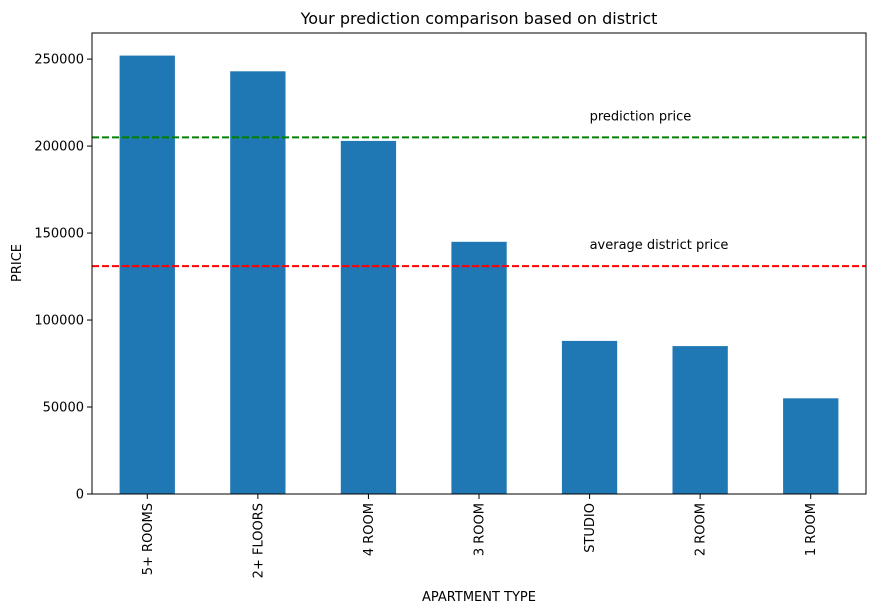 The image size is (876, 613). Describe the element at coordinates (590, 528) in the screenshot. I see `x-tick-label: STUDIO` at that location.